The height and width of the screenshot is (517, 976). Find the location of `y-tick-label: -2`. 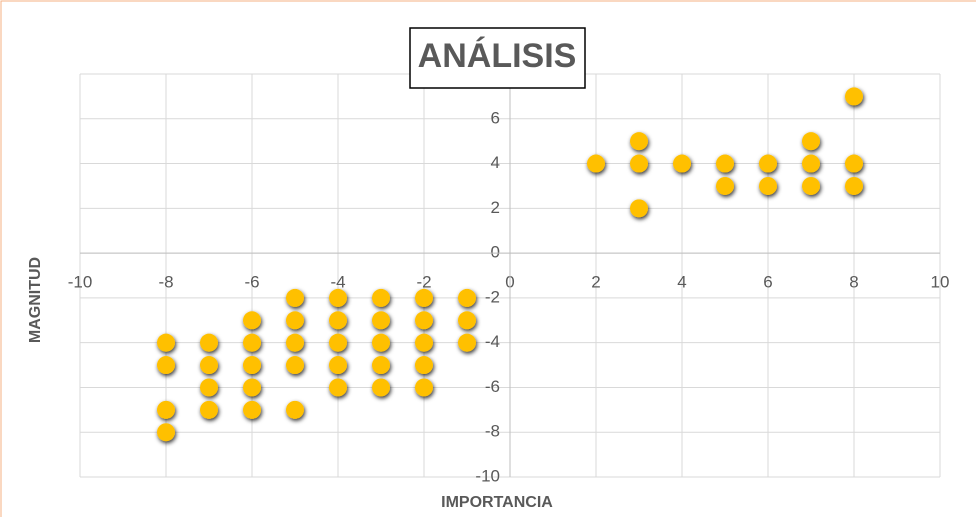

y-tick-label: -2 is located at coordinates (492, 296).